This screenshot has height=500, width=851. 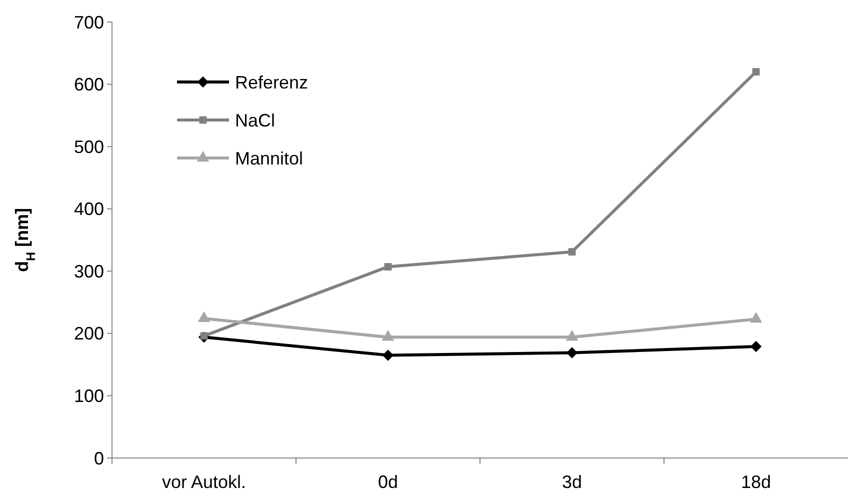 I want to click on y-tick-label: 700, so click(x=89, y=22).